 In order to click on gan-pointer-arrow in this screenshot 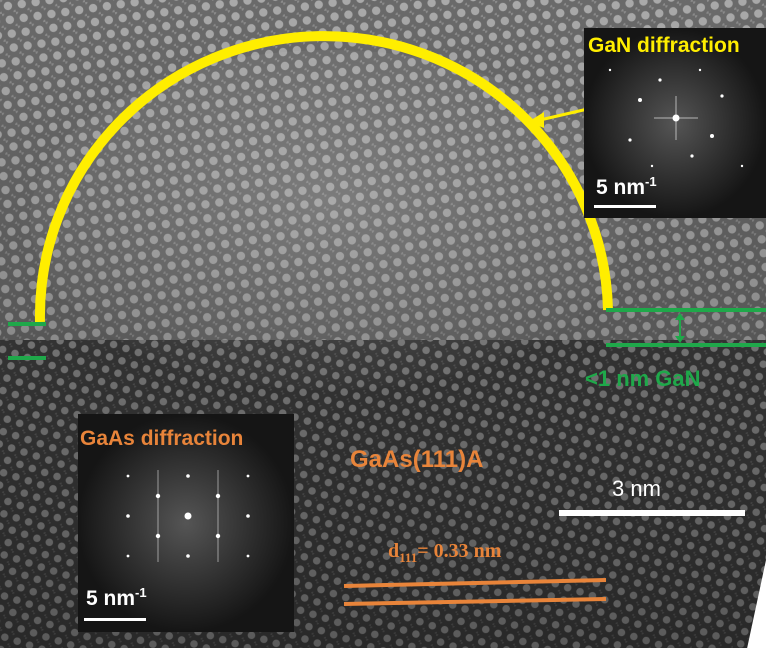, I will do `click(566, 114)`.